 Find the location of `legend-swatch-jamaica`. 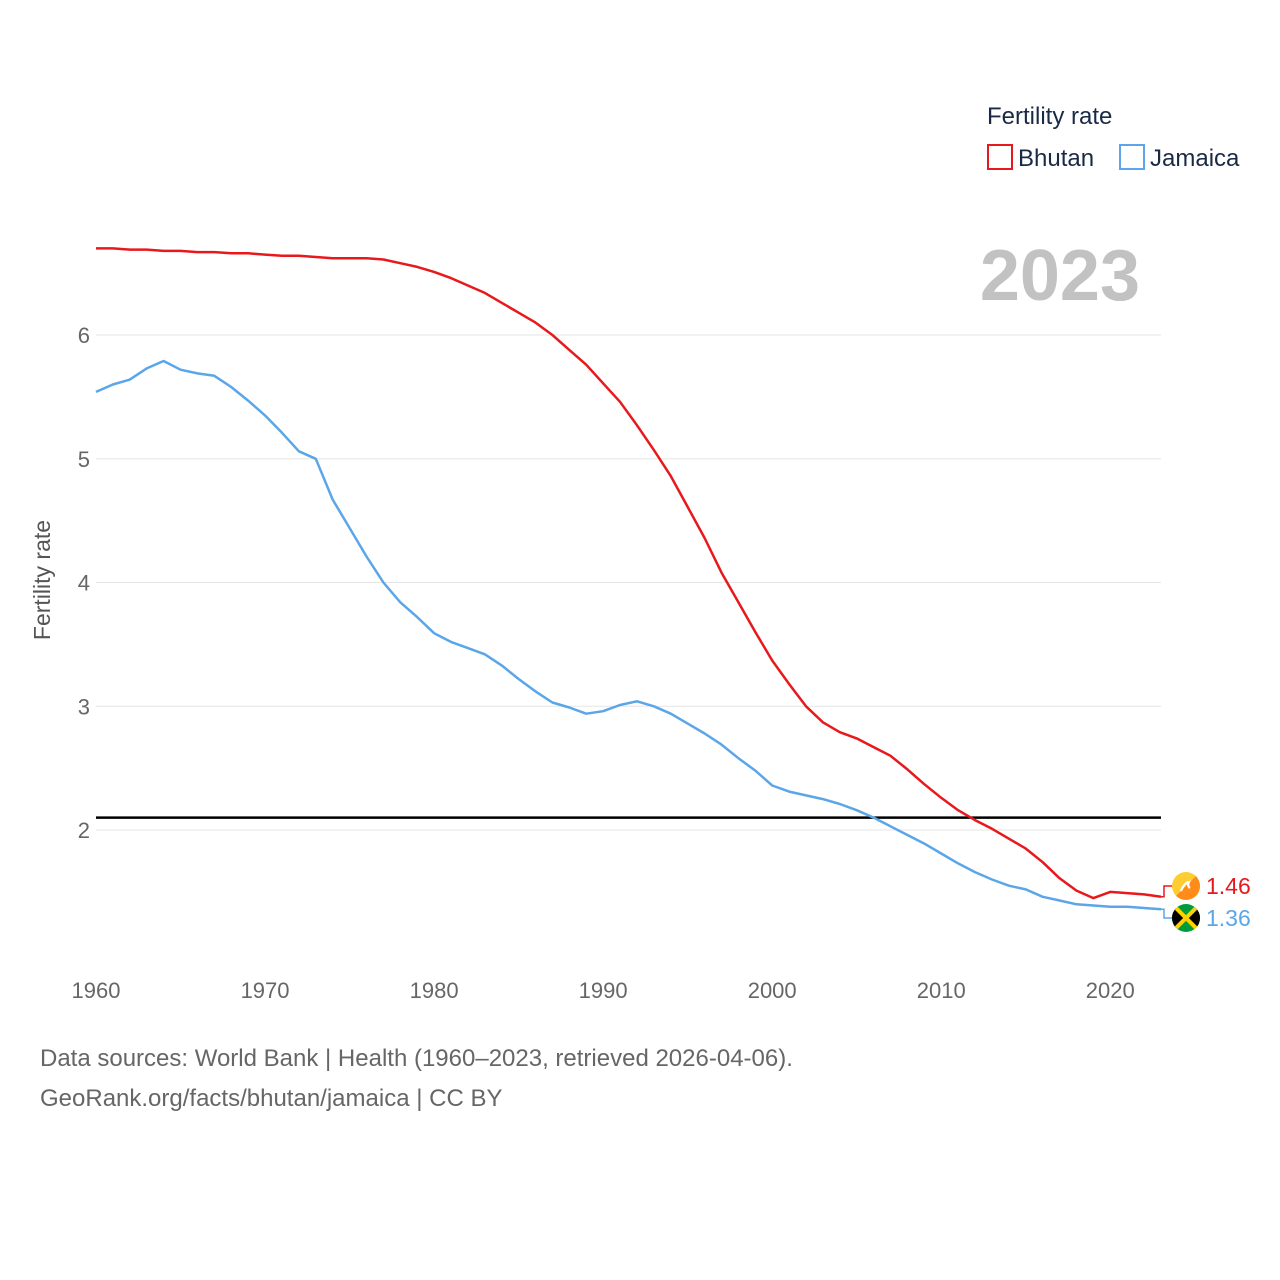

legend-swatch-jamaica is located at coordinates (1132, 157).